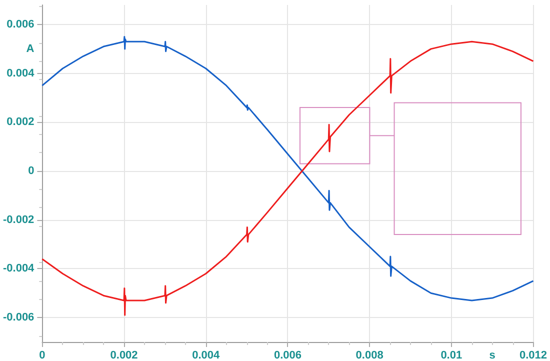 The width and height of the screenshot is (550, 361). Describe the element at coordinates (370, 355) in the screenshot. I see `x-tick-label: 0.008` at that location.